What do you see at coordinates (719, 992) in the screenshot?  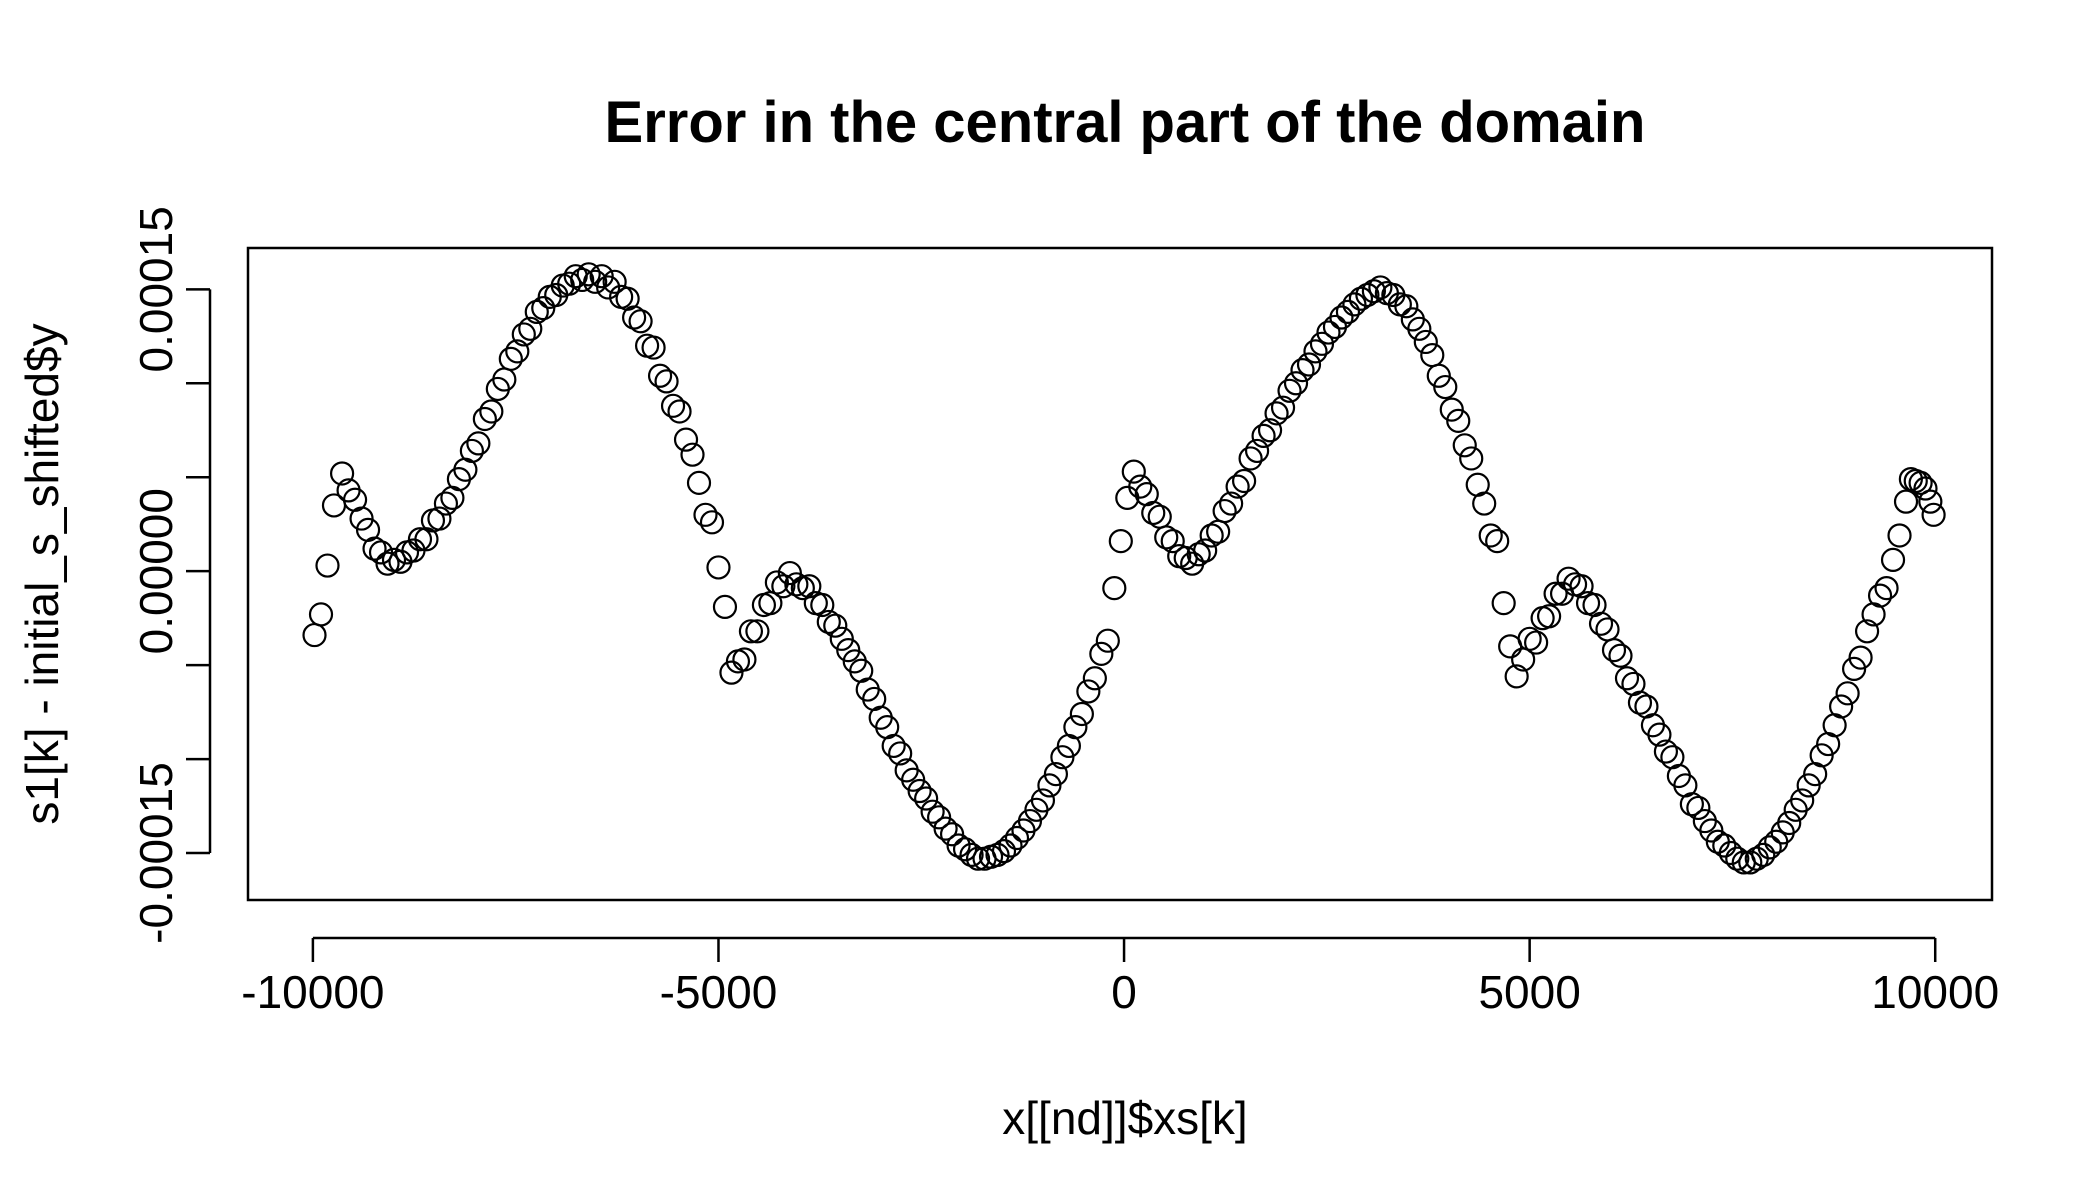 I see `x-tick-label: -5000` at bounding box center [719, 992].